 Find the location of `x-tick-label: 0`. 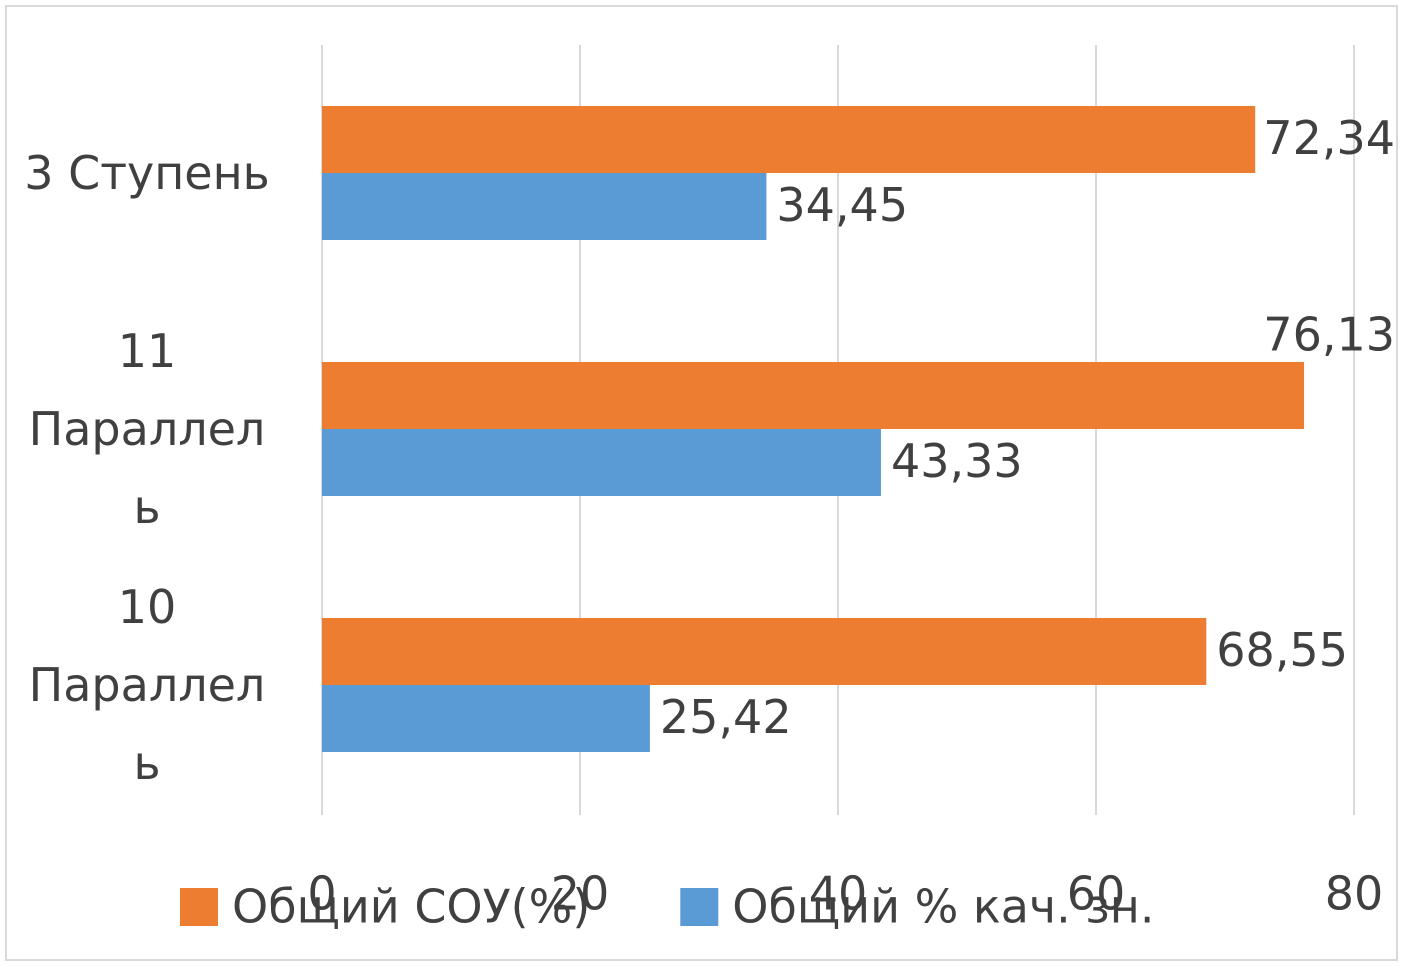

x-tick-label: 0 is located at coordinates (321, 894).